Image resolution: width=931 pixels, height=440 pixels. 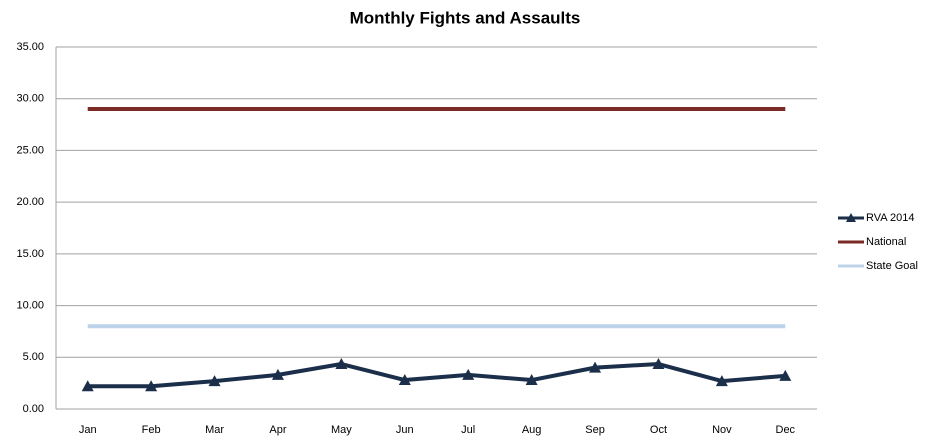 What do you see at coordinates (30, 99) in the screenshot?
I see `y-tick-label: 30.00` at bounding box center [30, 99].